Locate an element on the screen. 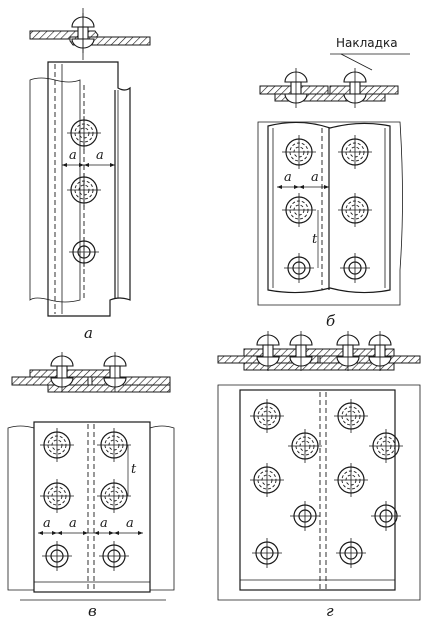 This screenshot has height=626, width=440. panel-a is located at coordinates (90, 162).